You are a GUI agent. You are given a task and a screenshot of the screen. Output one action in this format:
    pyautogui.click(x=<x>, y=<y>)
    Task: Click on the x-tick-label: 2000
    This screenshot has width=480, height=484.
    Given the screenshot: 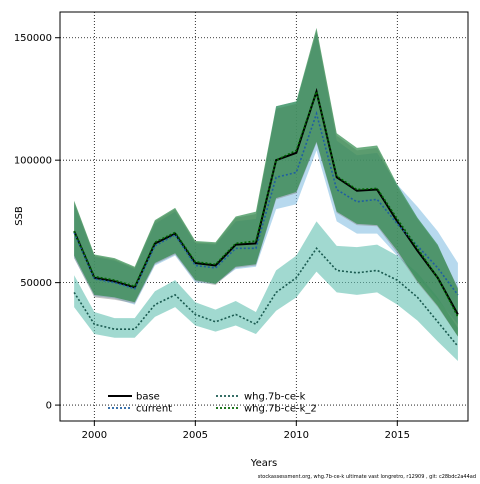 What is the action you would take?
    pyautogui.click(x=94, y=435)
    